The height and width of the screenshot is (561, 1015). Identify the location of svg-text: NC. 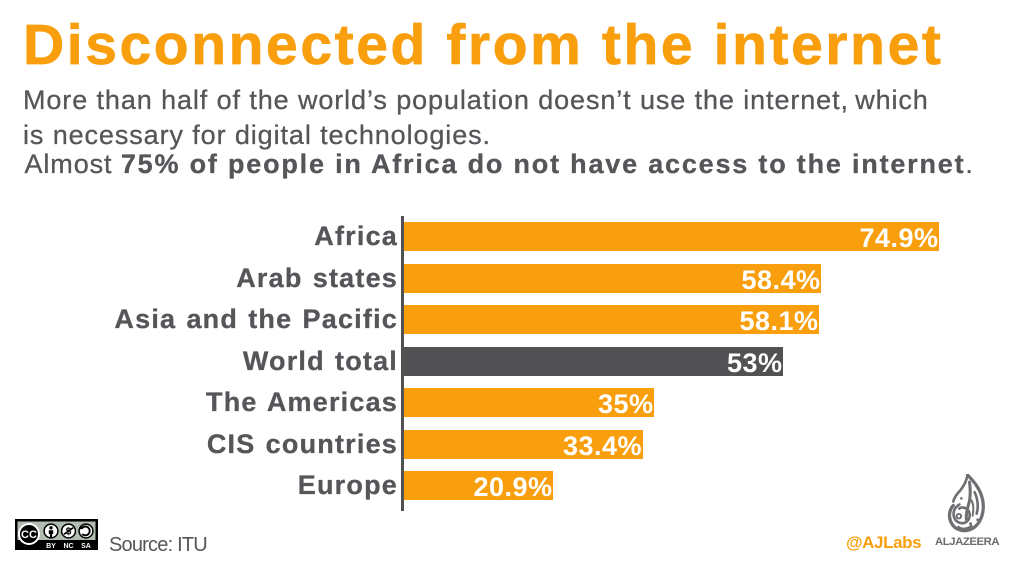
(68, 546).